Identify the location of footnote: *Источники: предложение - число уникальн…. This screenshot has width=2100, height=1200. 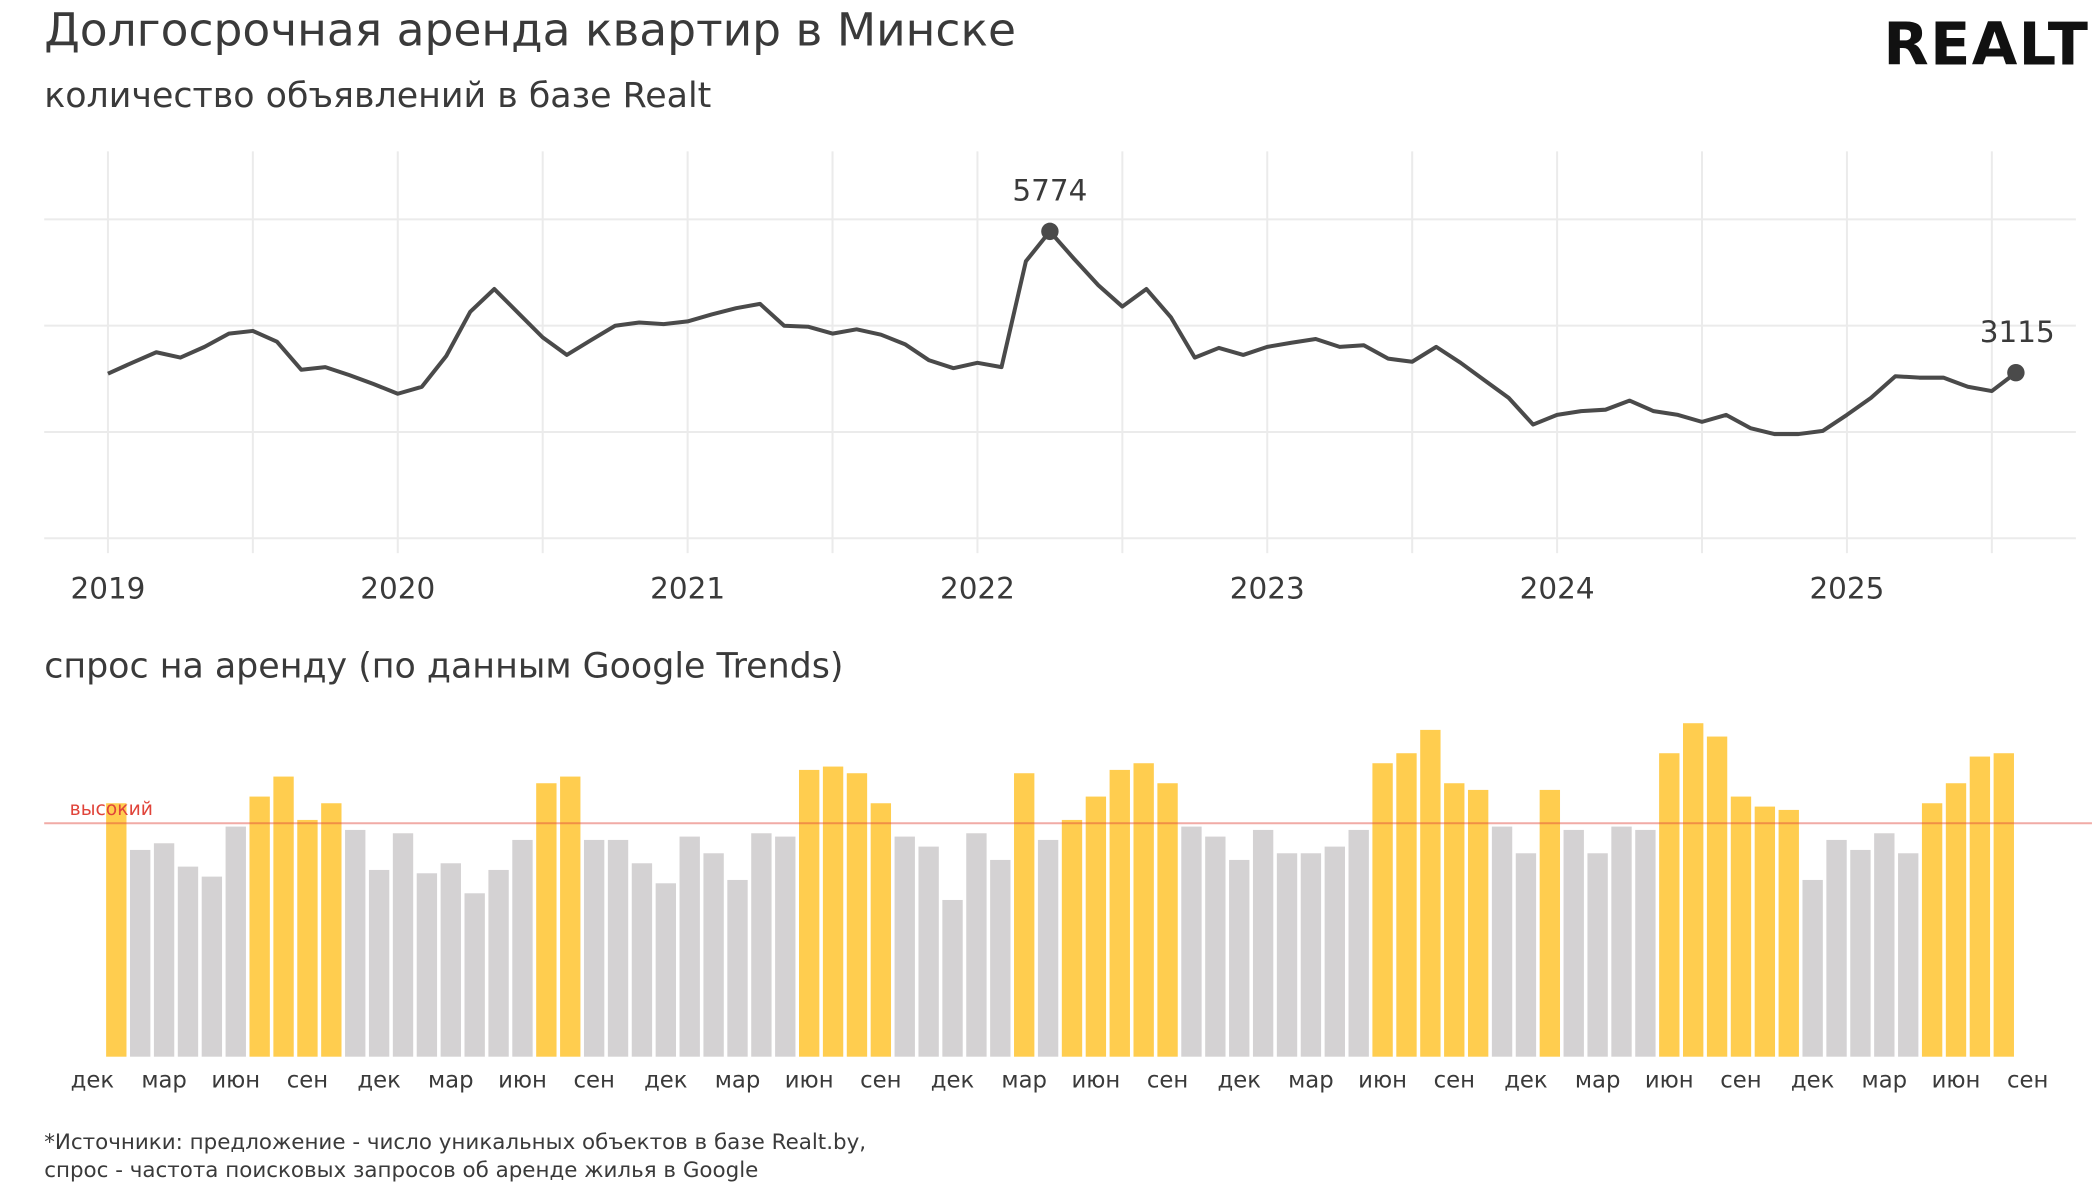
(455, 1142).